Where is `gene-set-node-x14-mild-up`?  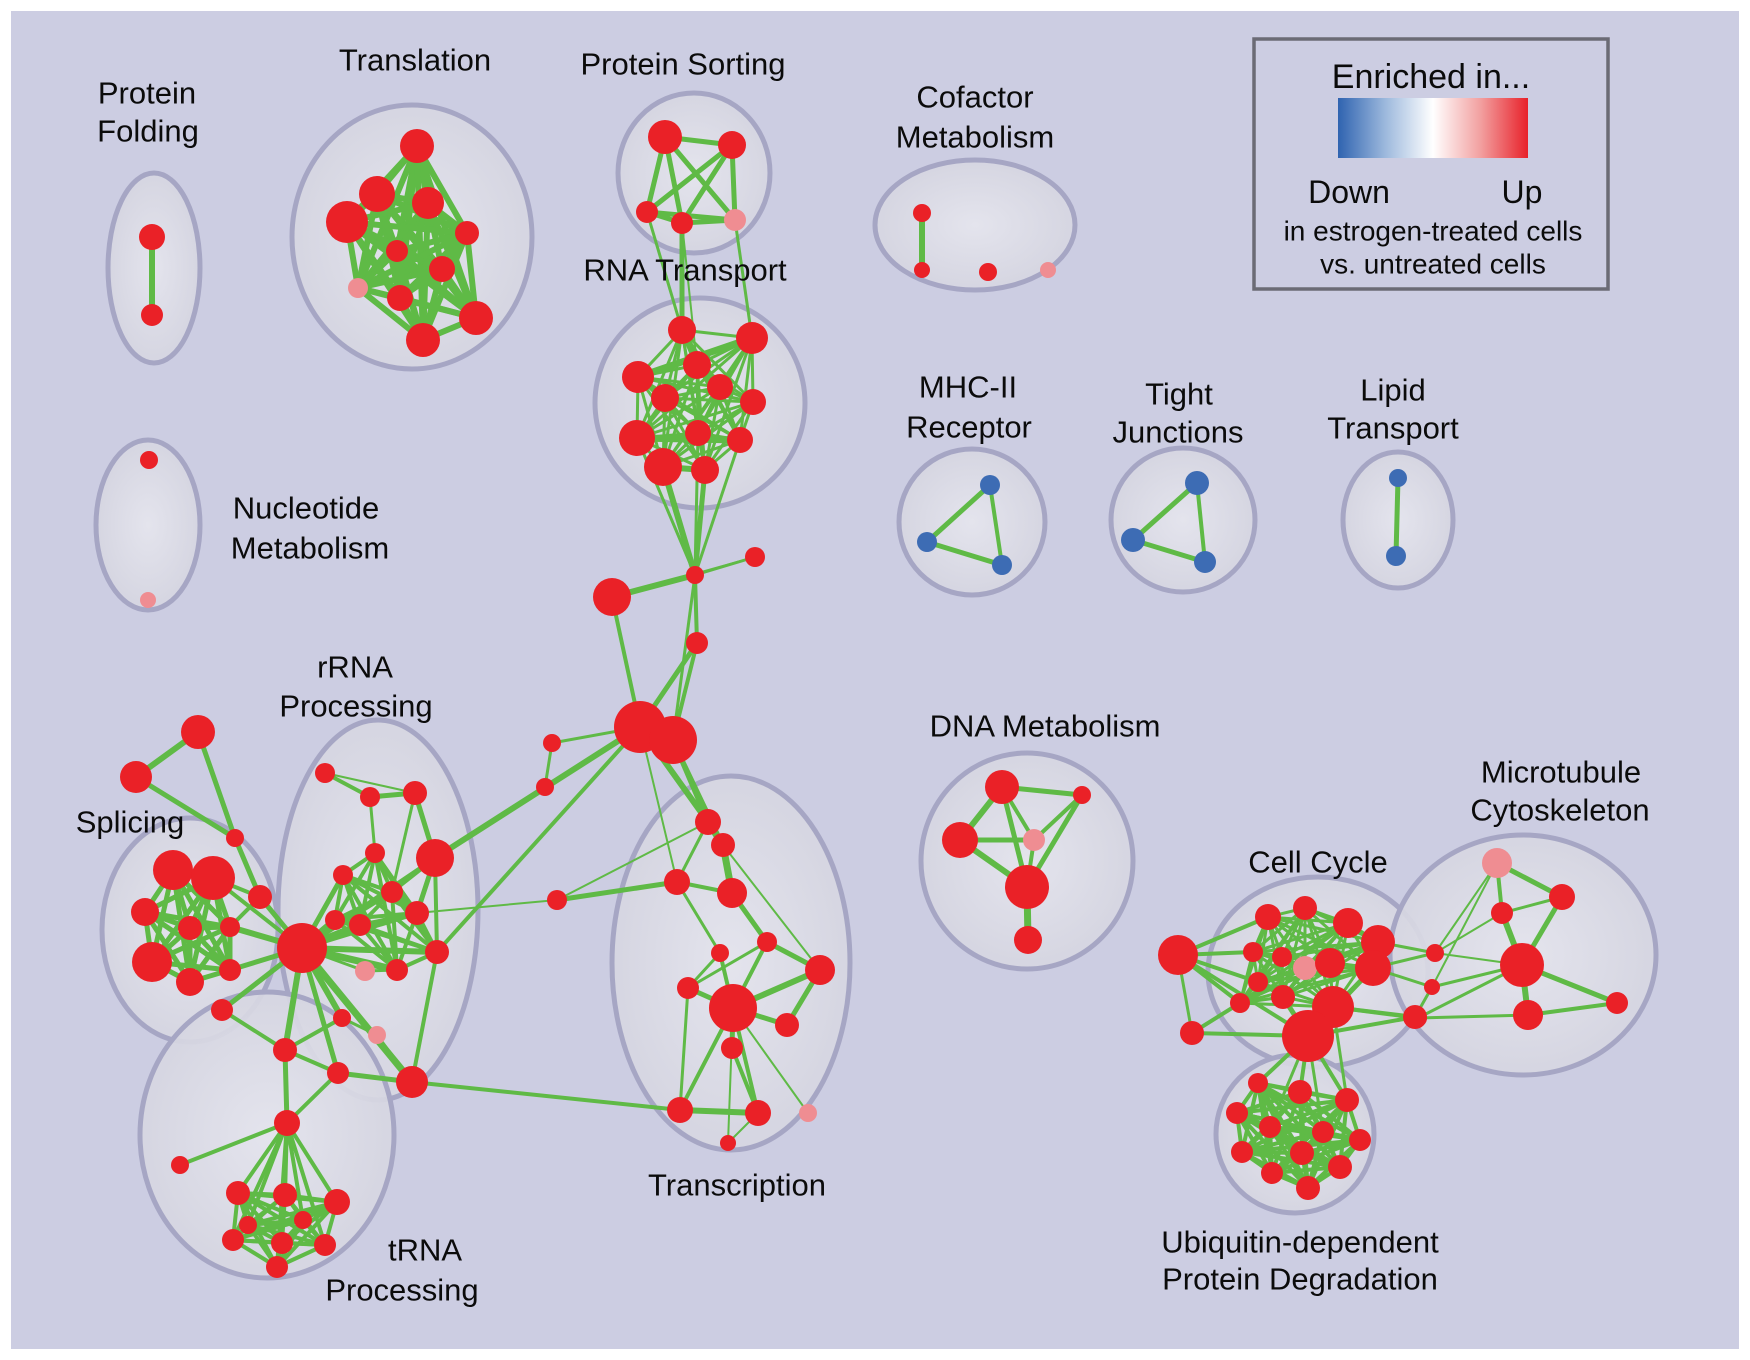 gene-set-node-x14-mild-up is located at coordinates (808, 1113).